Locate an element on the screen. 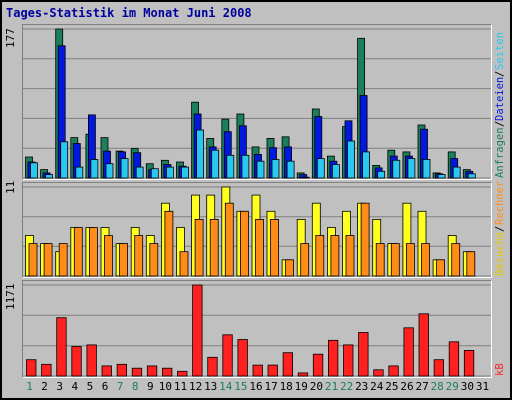 The image size is (512, 400). x-tick-label-7: 7 is located at coordinates (120, 386).